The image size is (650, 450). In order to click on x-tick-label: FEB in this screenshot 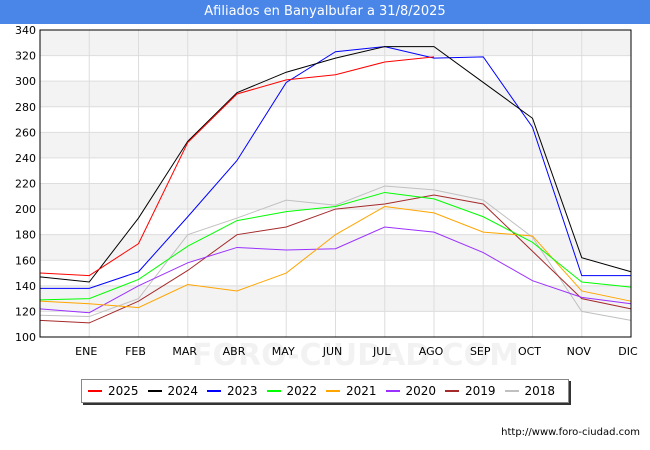, I will do `click(135, 351)`.